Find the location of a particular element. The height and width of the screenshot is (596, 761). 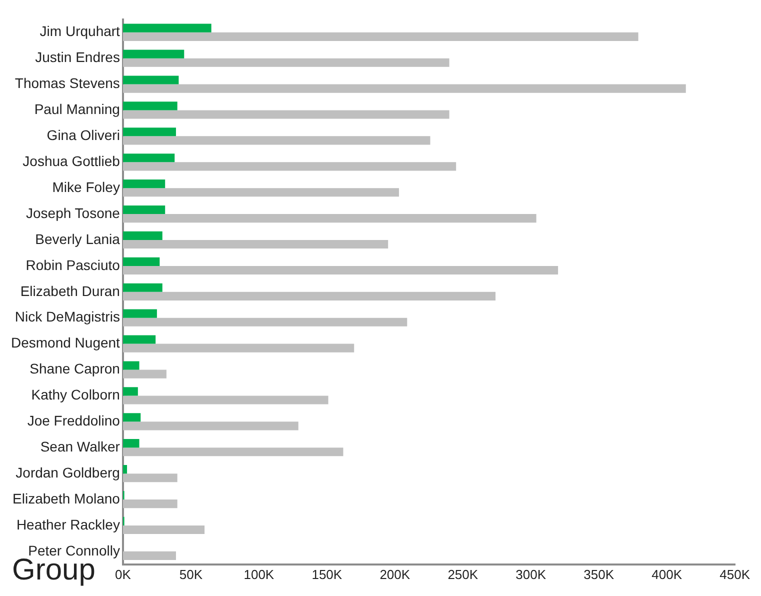

x-tick-label: 450K is located at coordinates (735, 574).